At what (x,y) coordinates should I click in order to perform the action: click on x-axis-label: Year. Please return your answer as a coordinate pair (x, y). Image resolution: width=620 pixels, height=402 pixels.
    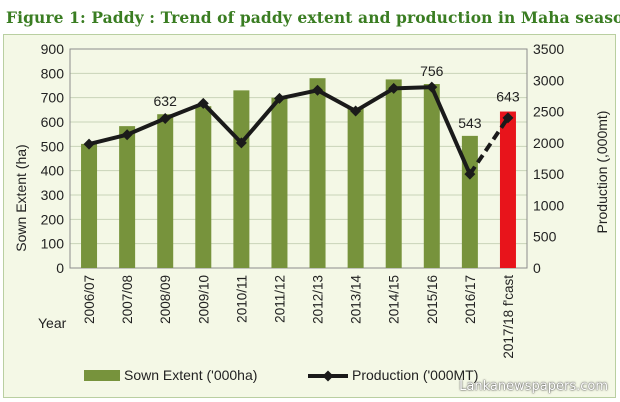
    Looking at the image, I should click on (52, 323).